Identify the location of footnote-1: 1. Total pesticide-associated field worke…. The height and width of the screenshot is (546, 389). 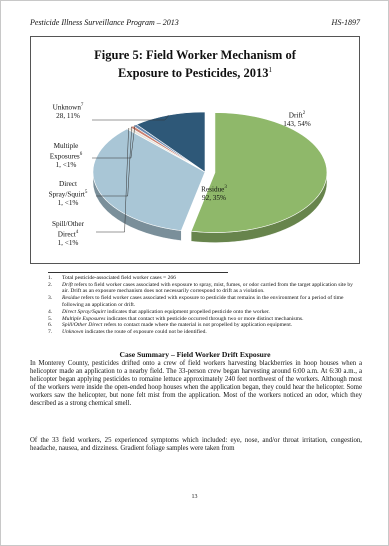
(112, 278).